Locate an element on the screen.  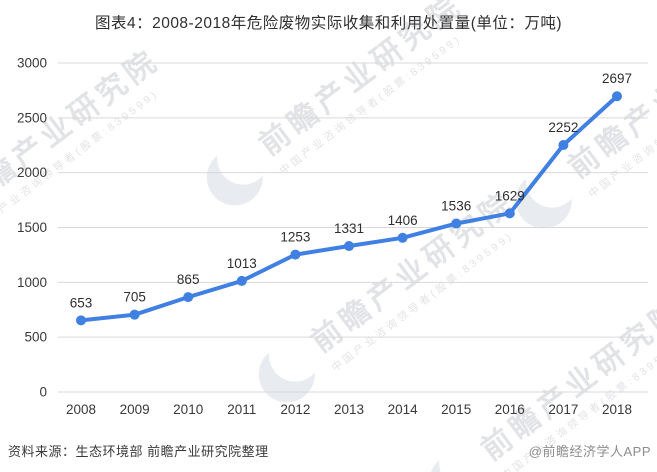
data-point-label: 2697 is located at coordinates (617, 78).